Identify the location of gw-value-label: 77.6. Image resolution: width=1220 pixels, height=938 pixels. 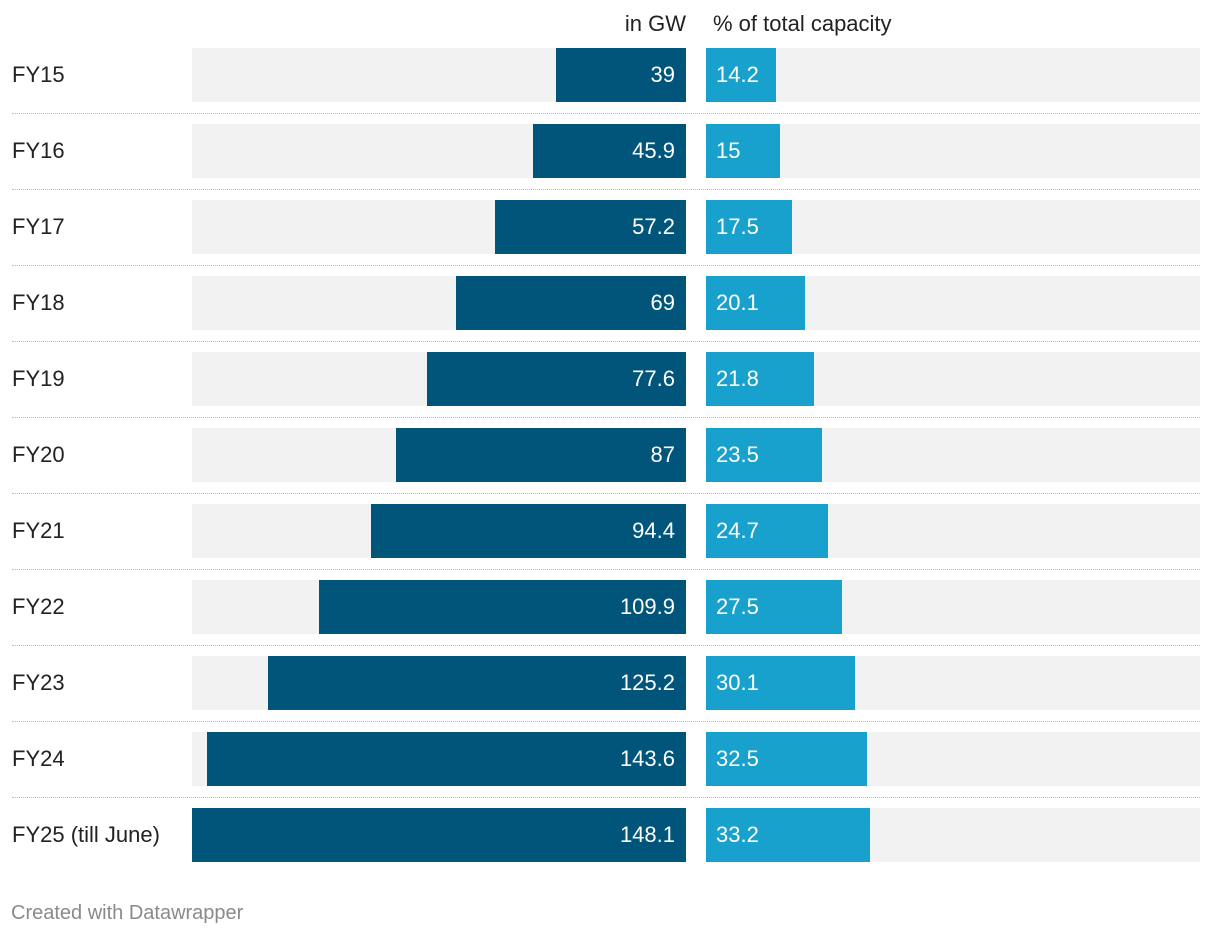
(653, 378).